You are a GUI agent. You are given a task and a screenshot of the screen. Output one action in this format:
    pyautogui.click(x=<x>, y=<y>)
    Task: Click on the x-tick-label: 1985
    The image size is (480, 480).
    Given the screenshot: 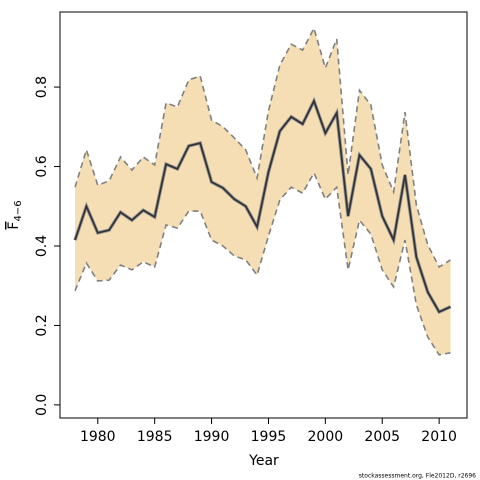 What is the action you would take?
    pyautogui.click(x=155, y=437)
    